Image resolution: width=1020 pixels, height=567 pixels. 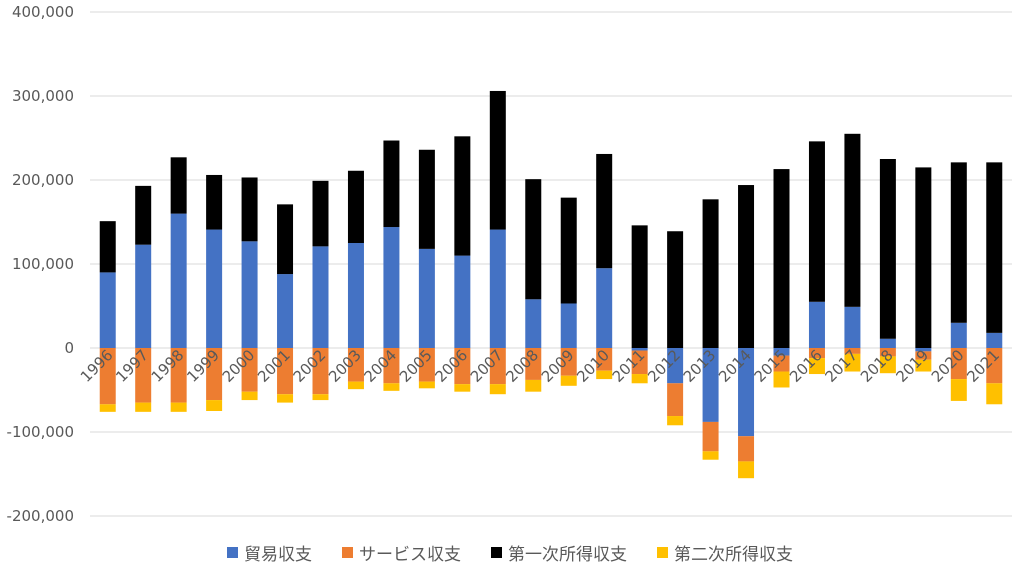 What do you see at coordinates (269, 552) in the screenshot?
I see `legend-item: 貿易収支` at bounding box center [269, 552].